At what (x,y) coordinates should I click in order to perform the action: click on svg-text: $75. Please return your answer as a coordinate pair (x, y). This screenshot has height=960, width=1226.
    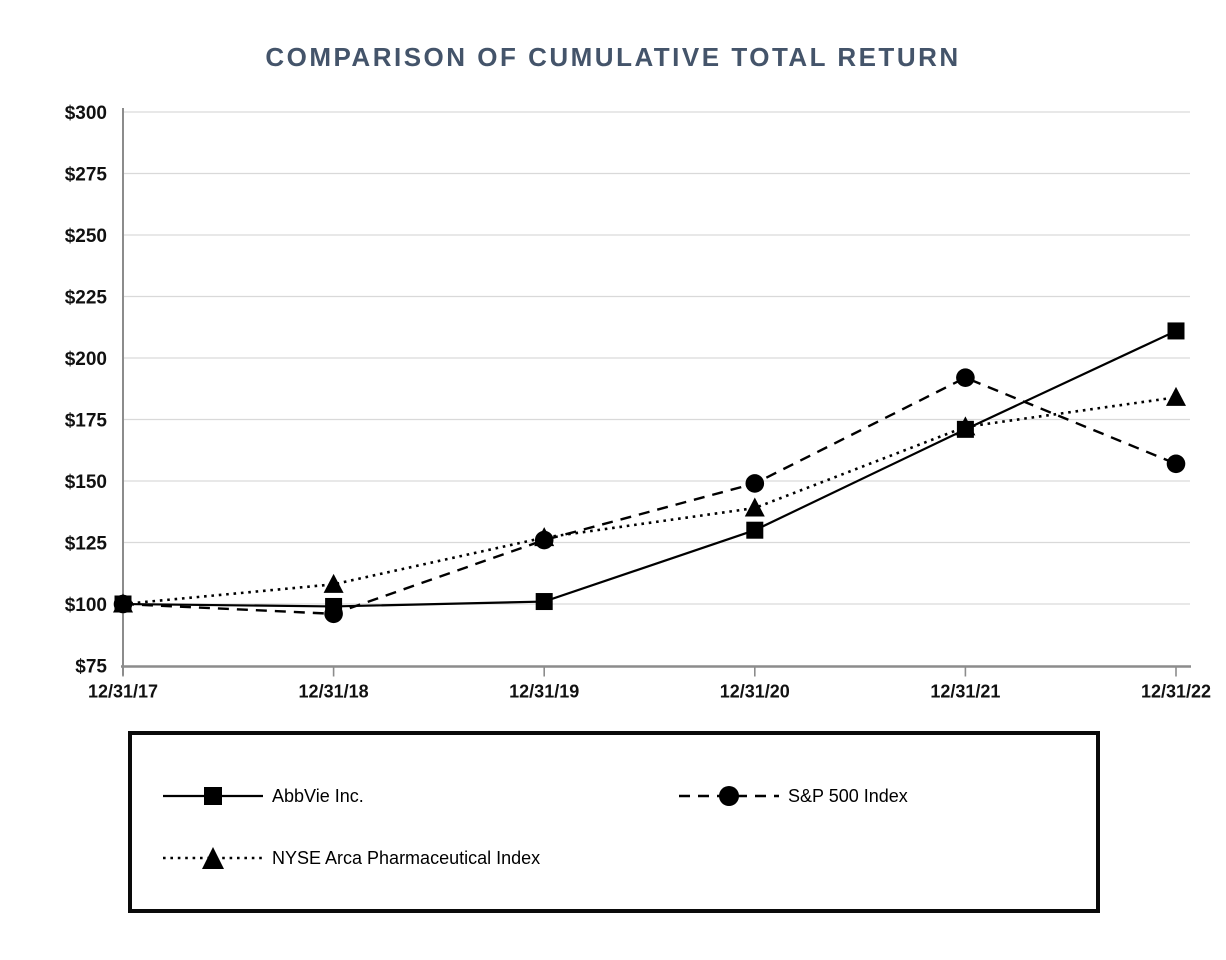
    Looking at the image, I should click on (91, 667).